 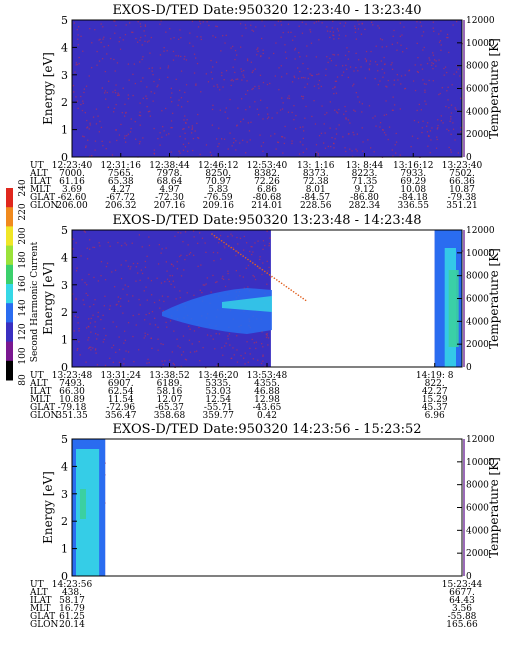 I want to click on table-cell-ilat: 65.38, so click(x=121, y=182).